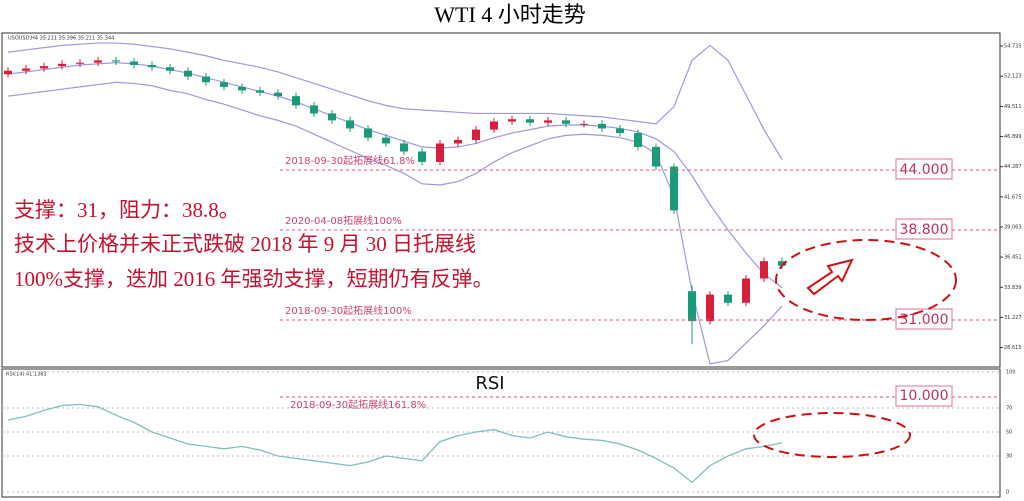 The width and height of the screenshot is (1024, 501). I want to click on level-label: 31.000, so click(924, 320).